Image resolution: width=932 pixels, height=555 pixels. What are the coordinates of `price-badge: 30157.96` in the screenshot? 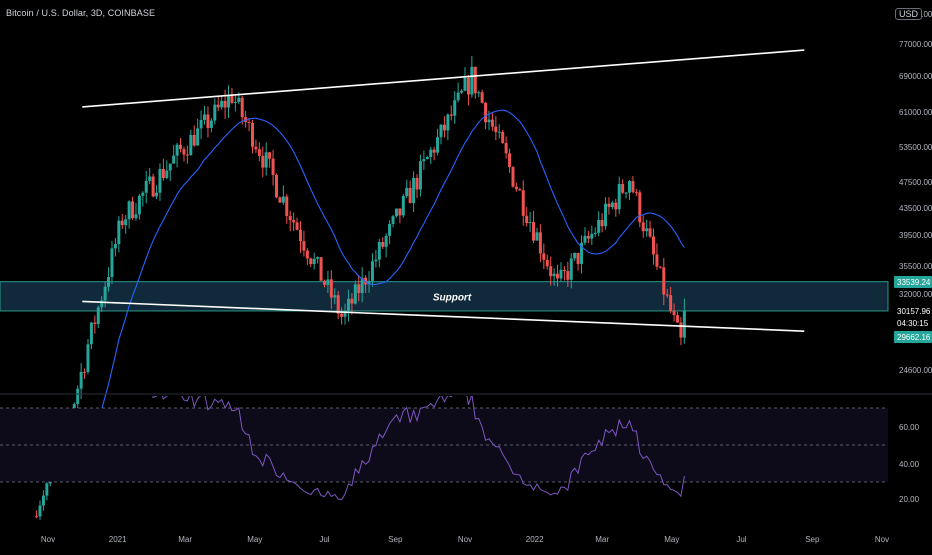 It's located at (913, 311).